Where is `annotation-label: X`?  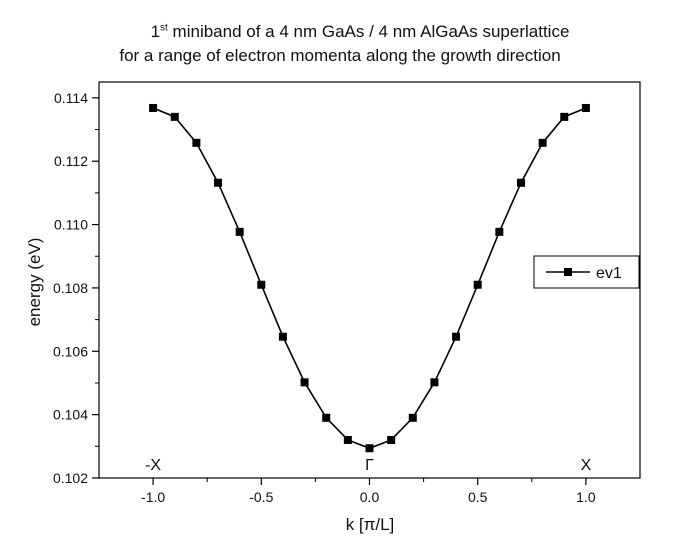
annotation-label: X is located at coordinates (586, 465).